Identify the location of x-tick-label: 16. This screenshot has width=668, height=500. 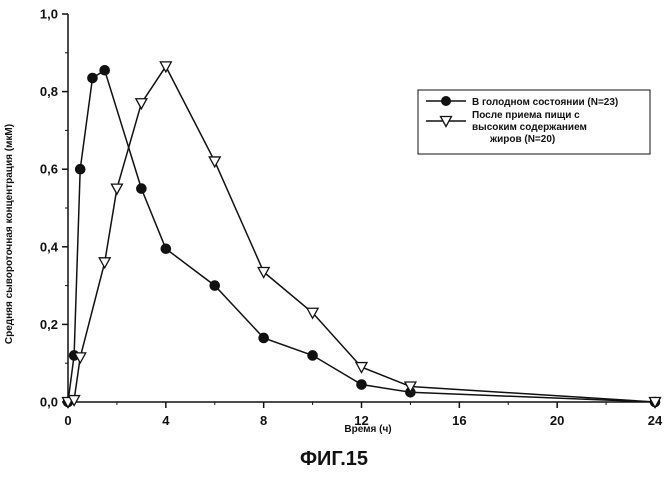
(459, 420).